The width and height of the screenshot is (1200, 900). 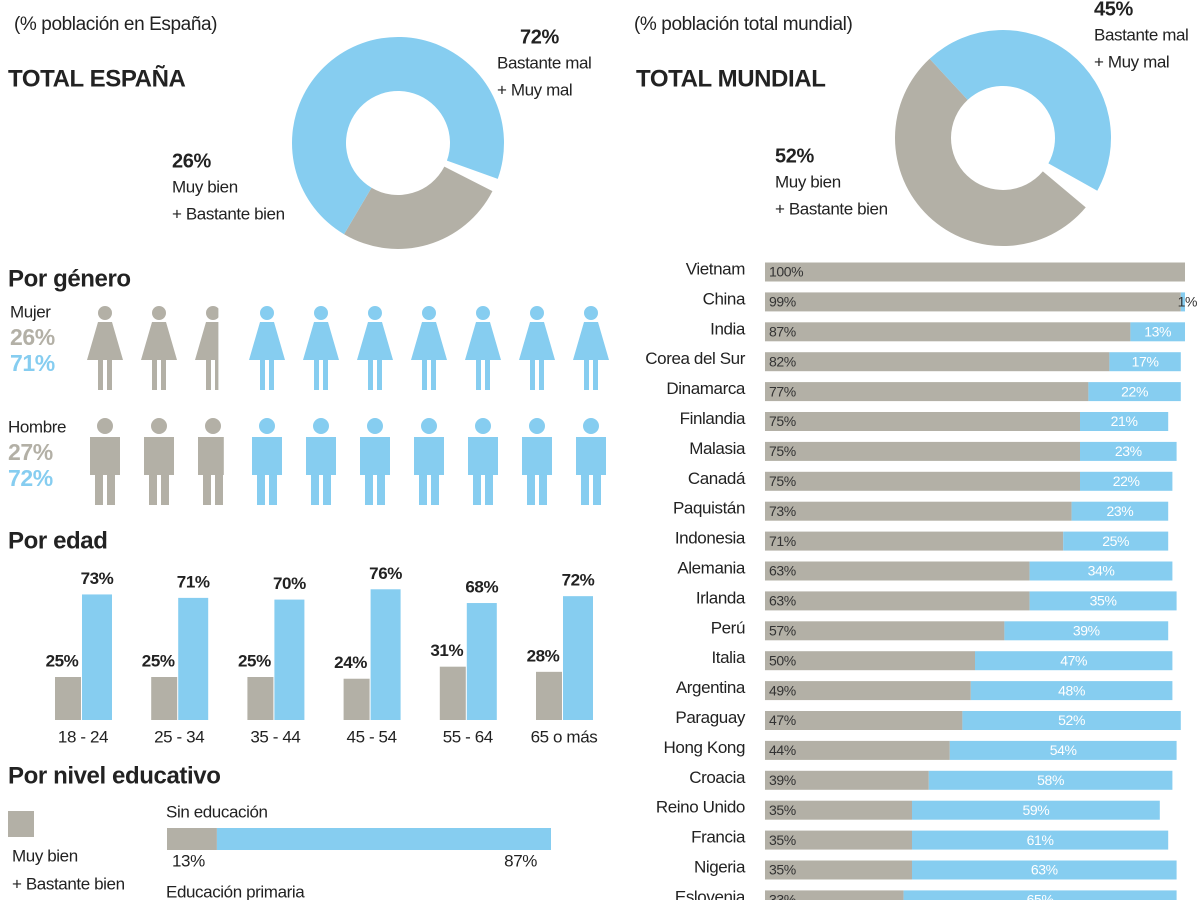 What do you see at coordinates (782, 810) in the screenshot?
I see `value-label: 35%` at bounding box center [782, 810].